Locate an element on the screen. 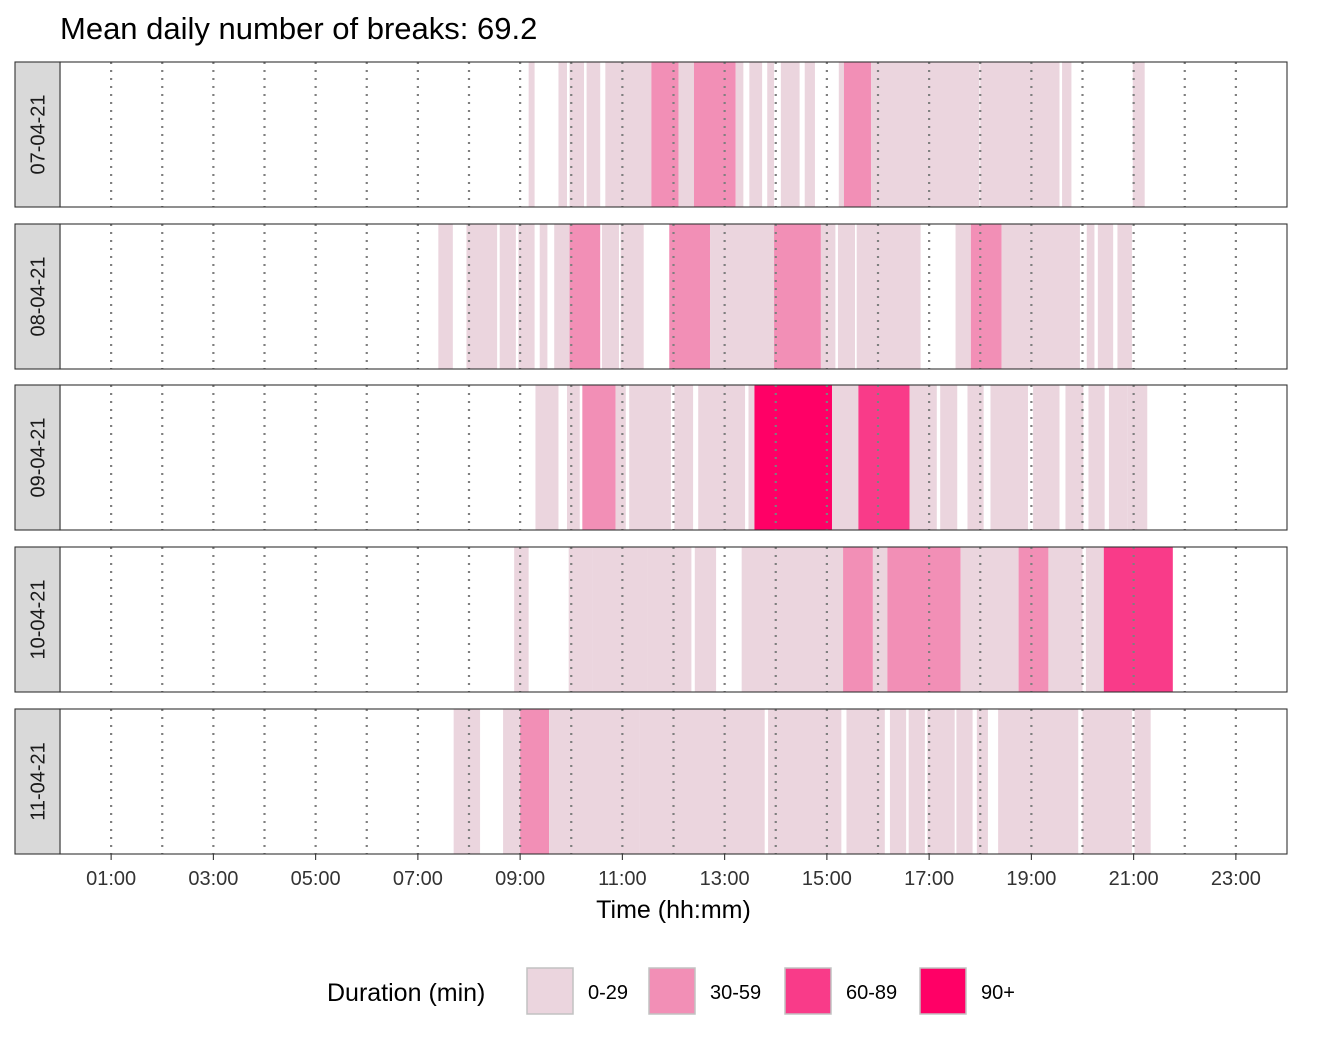 Image resolution: width=1344 pixels, height=1044 pixels. x-tick-label: 23:00 is located at coordinates (1236, 879).